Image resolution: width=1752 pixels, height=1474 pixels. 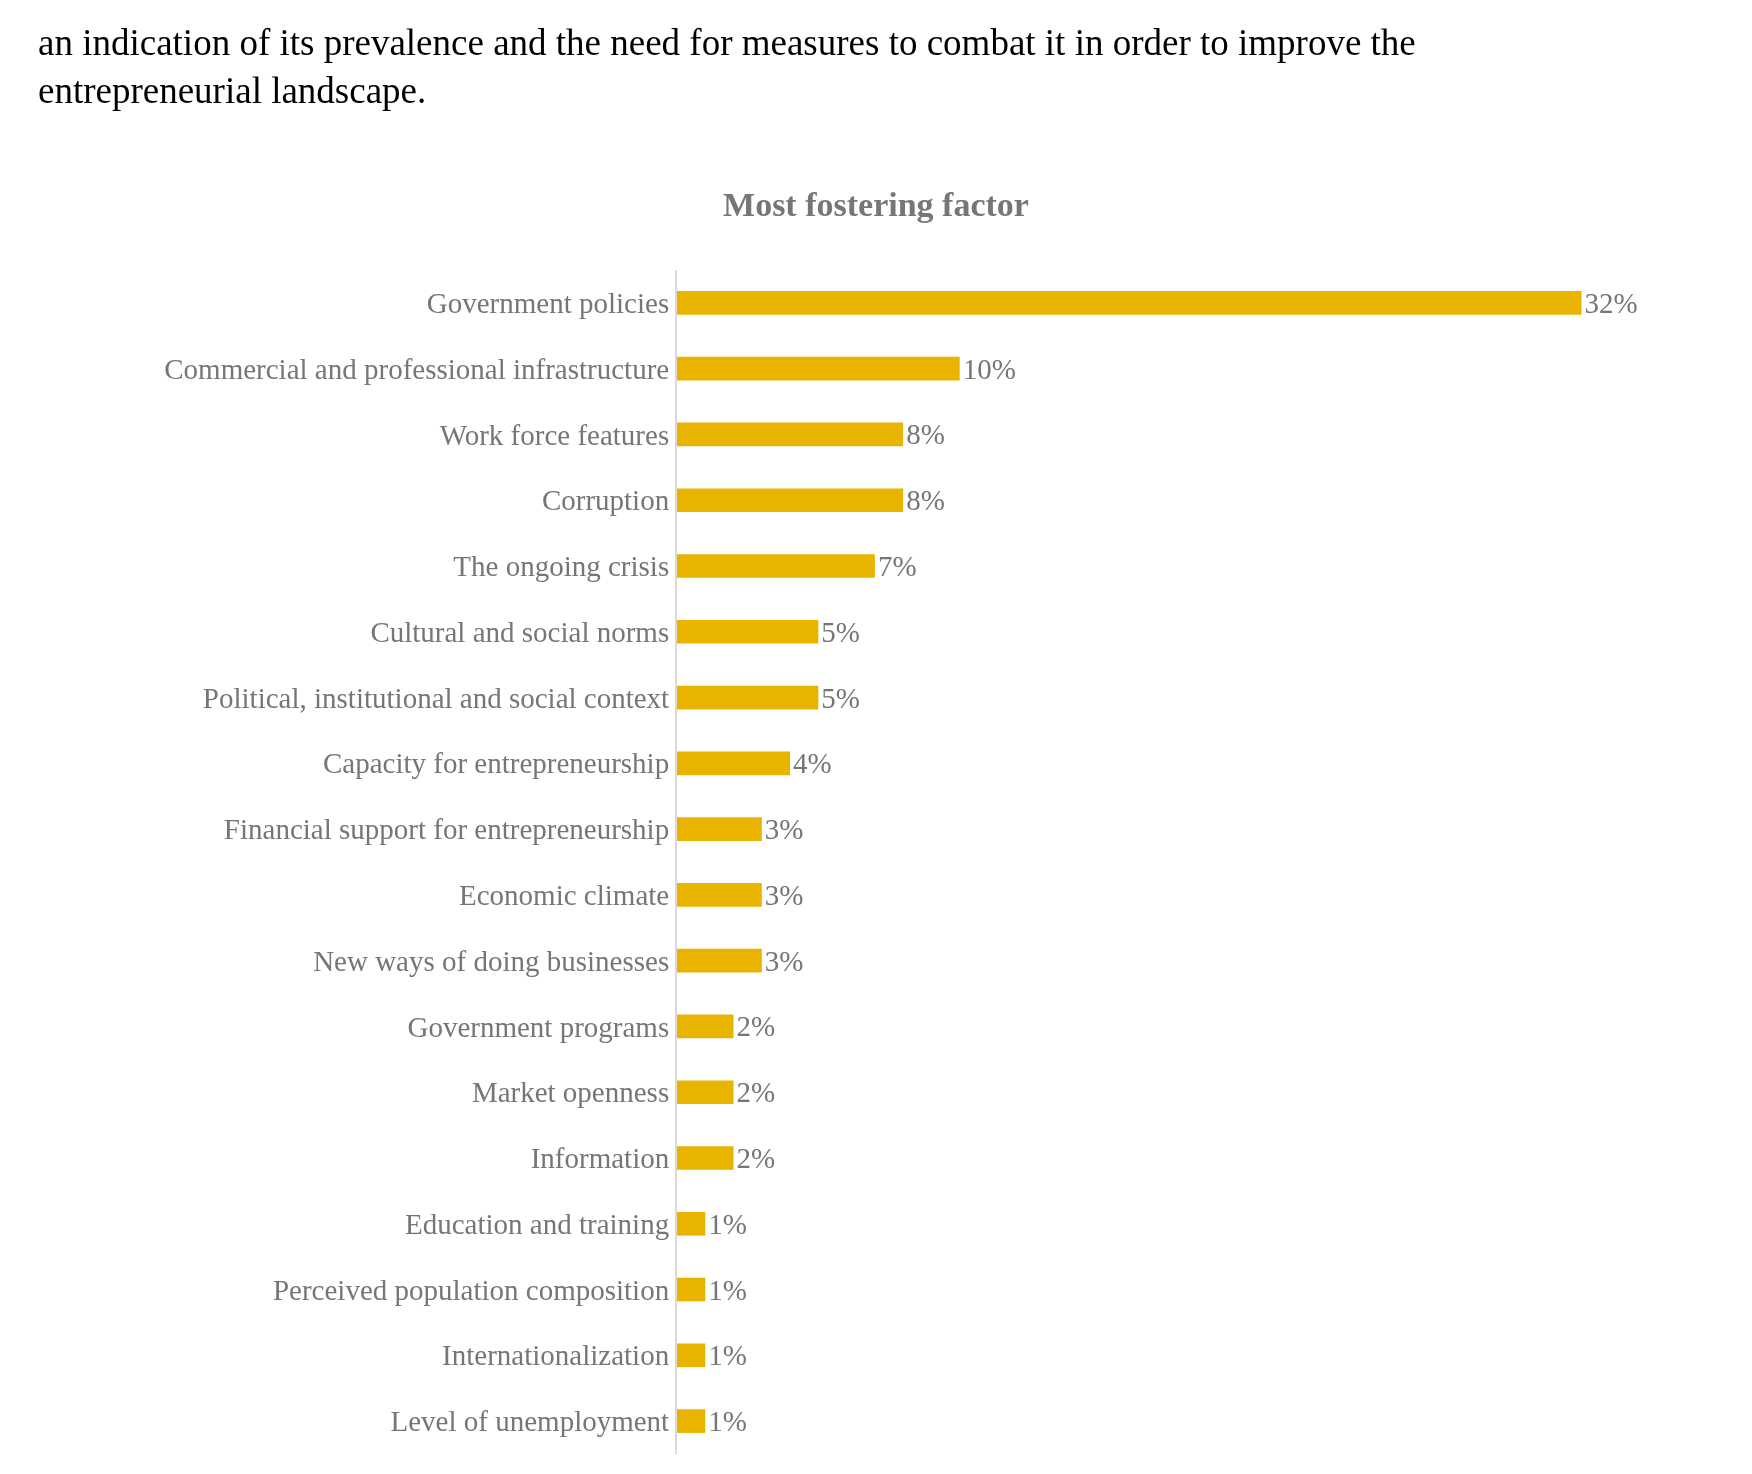 I want to click on y-tick-label: Commercial and professional infrastructure, so click(x=417, y=368).